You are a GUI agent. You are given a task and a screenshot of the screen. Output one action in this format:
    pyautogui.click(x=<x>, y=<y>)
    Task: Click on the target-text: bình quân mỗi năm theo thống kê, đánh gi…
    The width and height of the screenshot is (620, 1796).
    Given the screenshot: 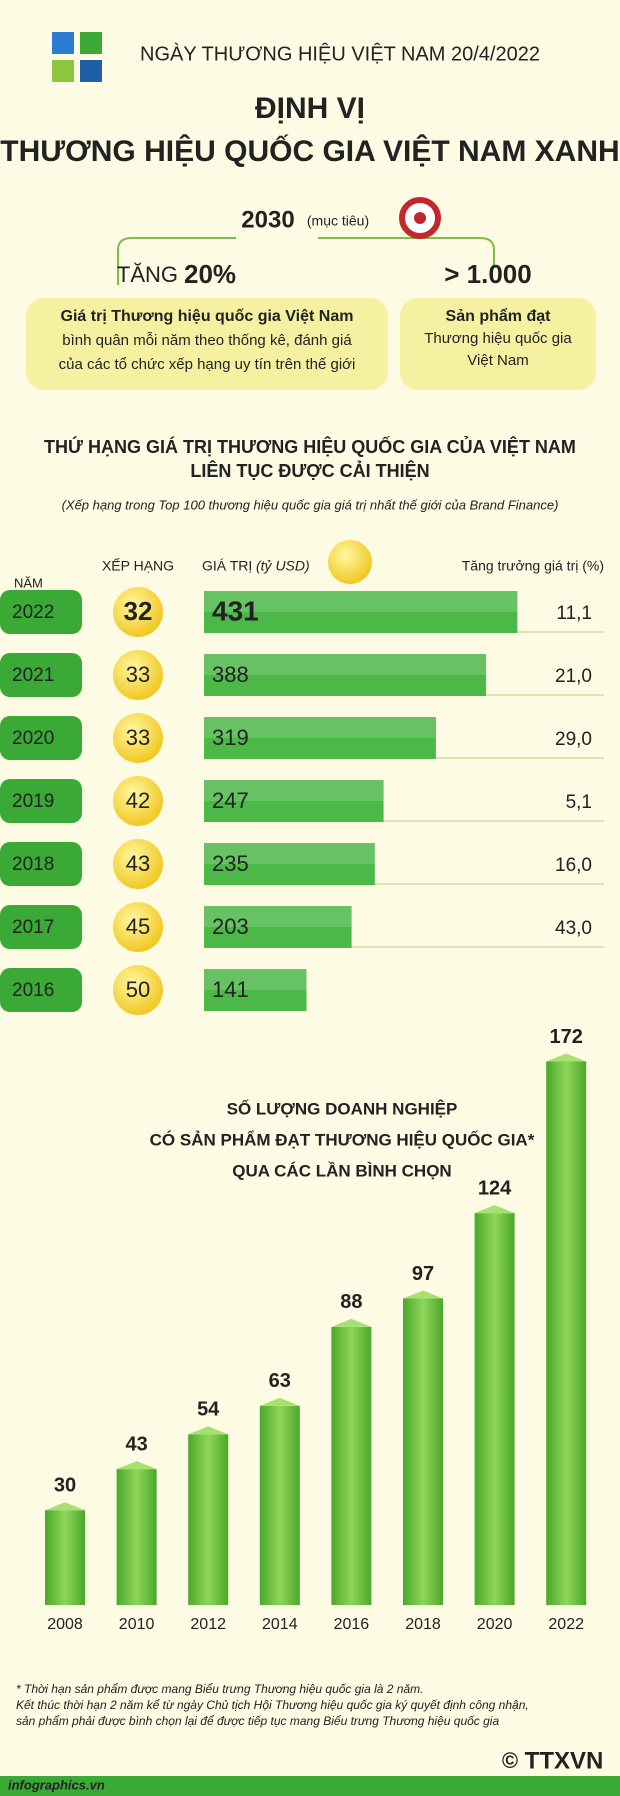 What is the action you would take?
    pyautogui.click(x=207, y=340)
    